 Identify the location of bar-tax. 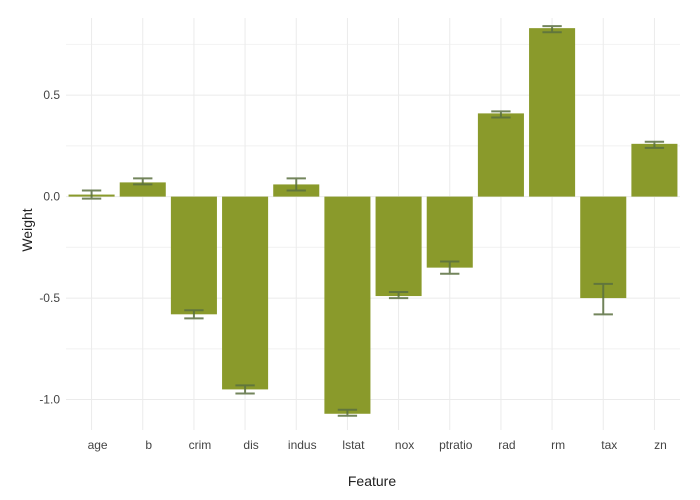
(603, 247).